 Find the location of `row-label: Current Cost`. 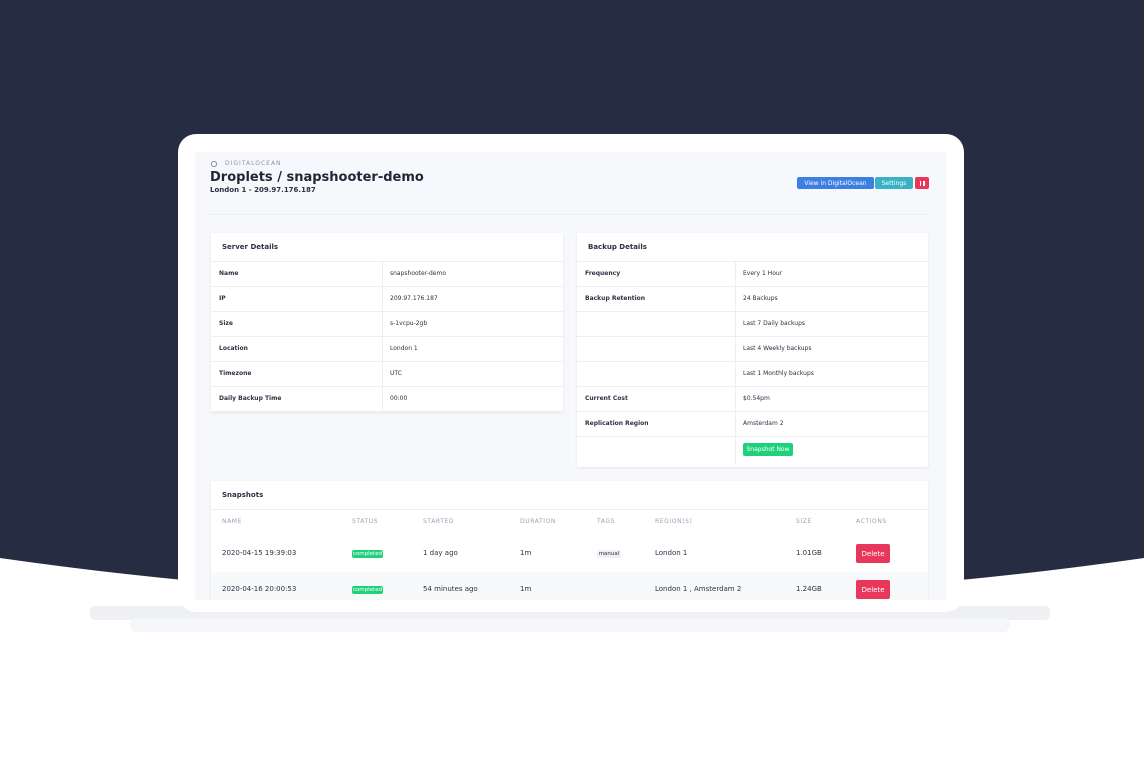

row-label: Current Cost is located at coordinates (606, 398).